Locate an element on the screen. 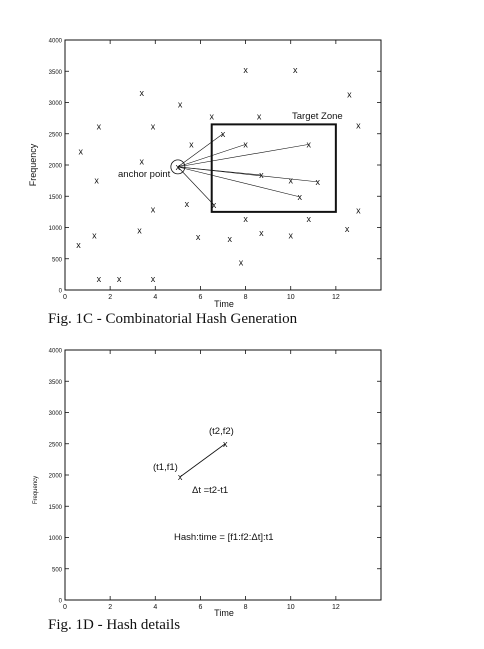  fig1d-xtick-label: 0 is located at coordinates (65, 607).